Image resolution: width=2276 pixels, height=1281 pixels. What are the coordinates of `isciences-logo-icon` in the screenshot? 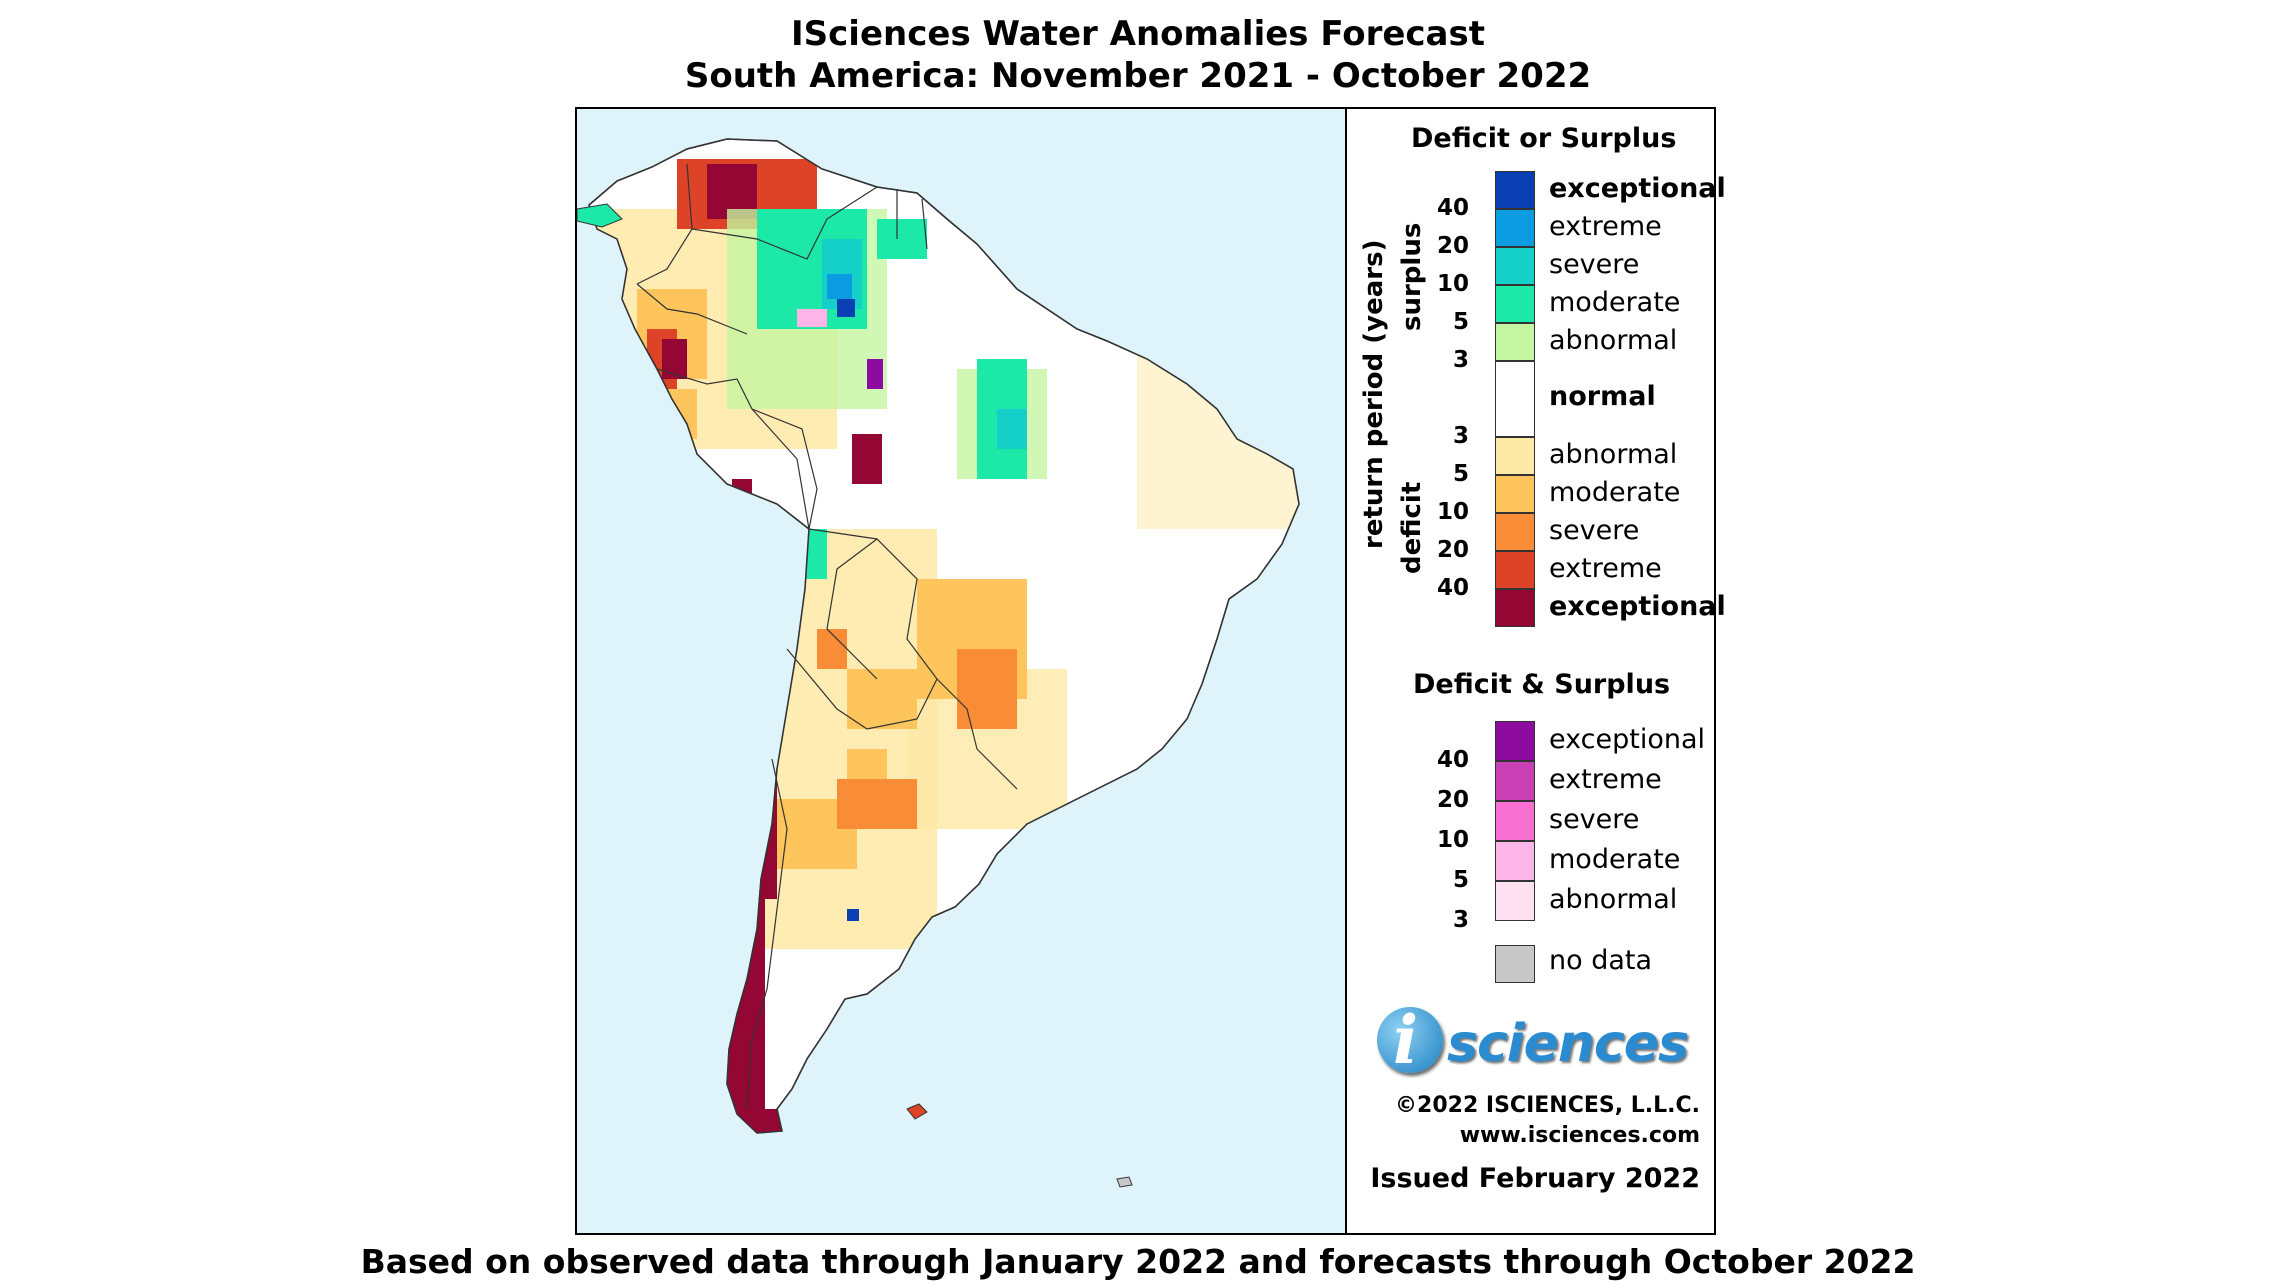 It's located at (1410, 1040).